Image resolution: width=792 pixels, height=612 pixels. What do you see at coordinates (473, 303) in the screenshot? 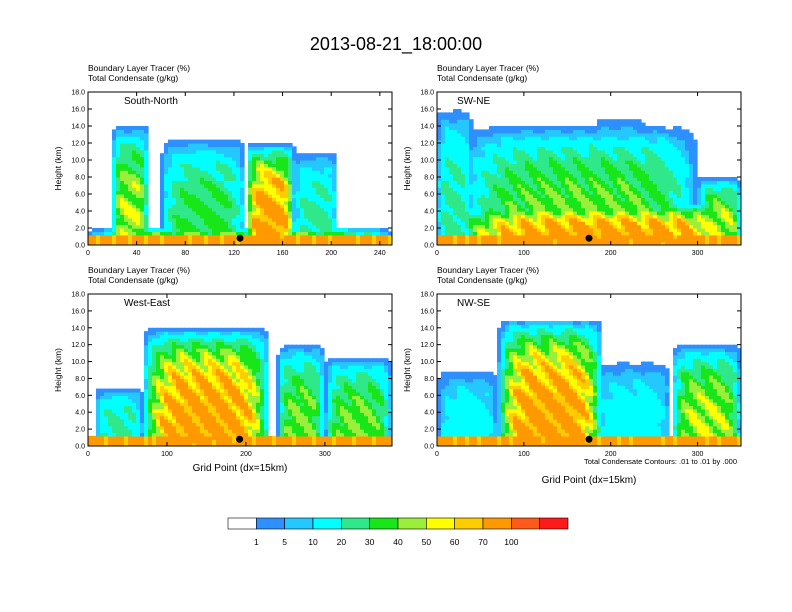
I see `panel-label: NW-SE` at bounding box center [473, 303].